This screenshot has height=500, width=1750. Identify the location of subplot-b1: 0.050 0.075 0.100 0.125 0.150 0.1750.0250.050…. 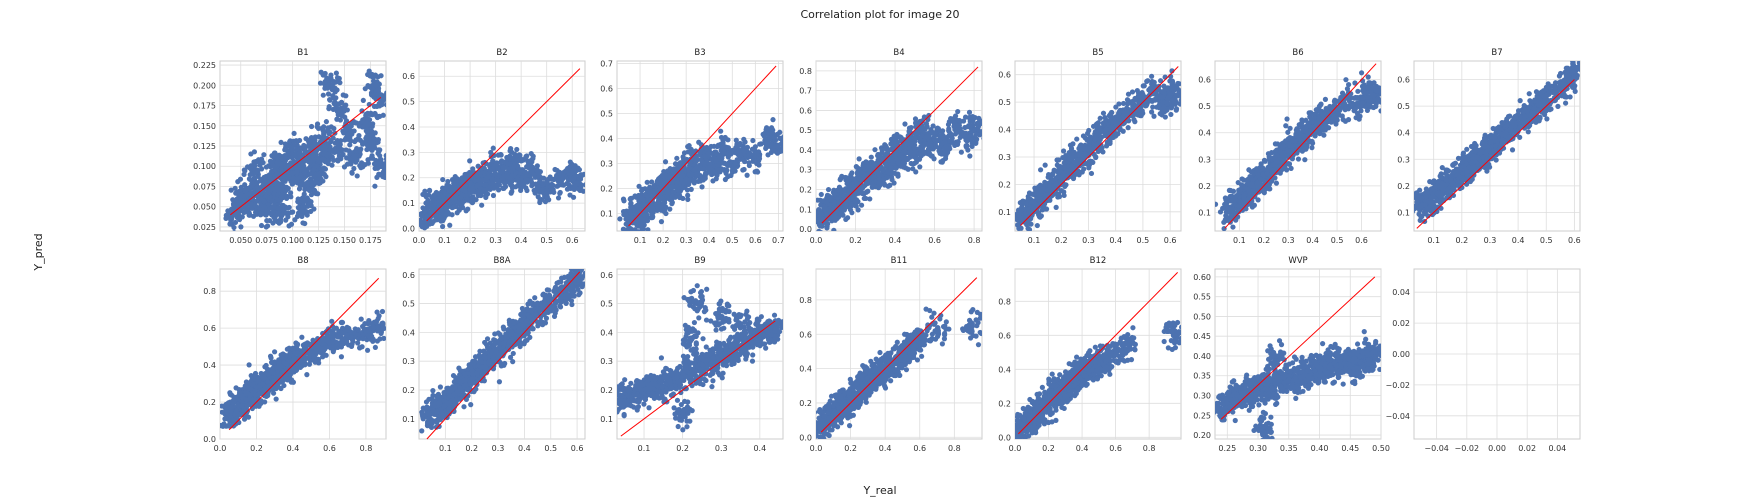
(294, 146).